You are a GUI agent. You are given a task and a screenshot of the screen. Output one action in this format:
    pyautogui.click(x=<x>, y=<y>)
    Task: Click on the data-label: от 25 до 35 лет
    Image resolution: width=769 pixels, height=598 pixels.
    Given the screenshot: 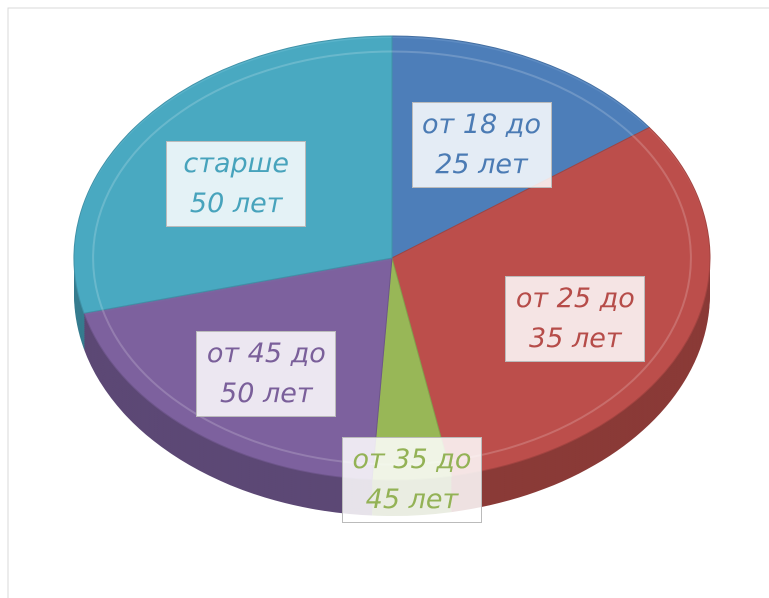 What is the action you would take?
    pyautogui.click(x=575, y=318)
    